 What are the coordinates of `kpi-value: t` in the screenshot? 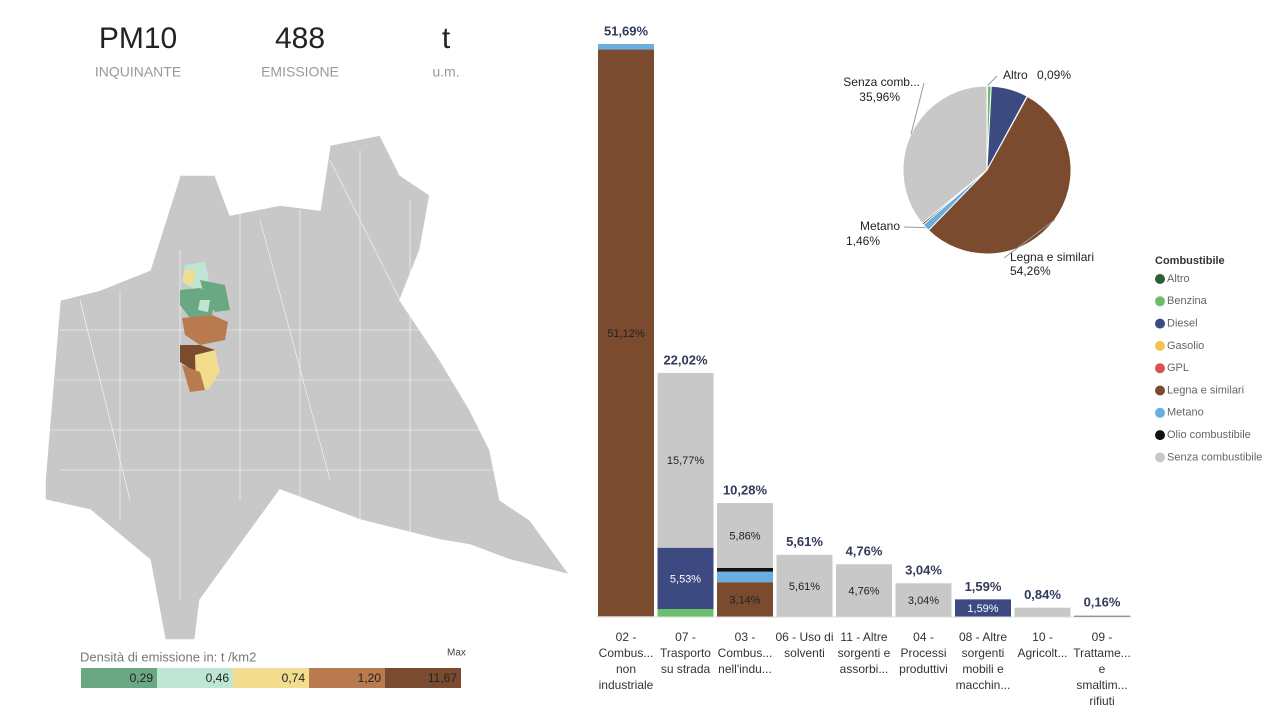 It's located at (446, 38).